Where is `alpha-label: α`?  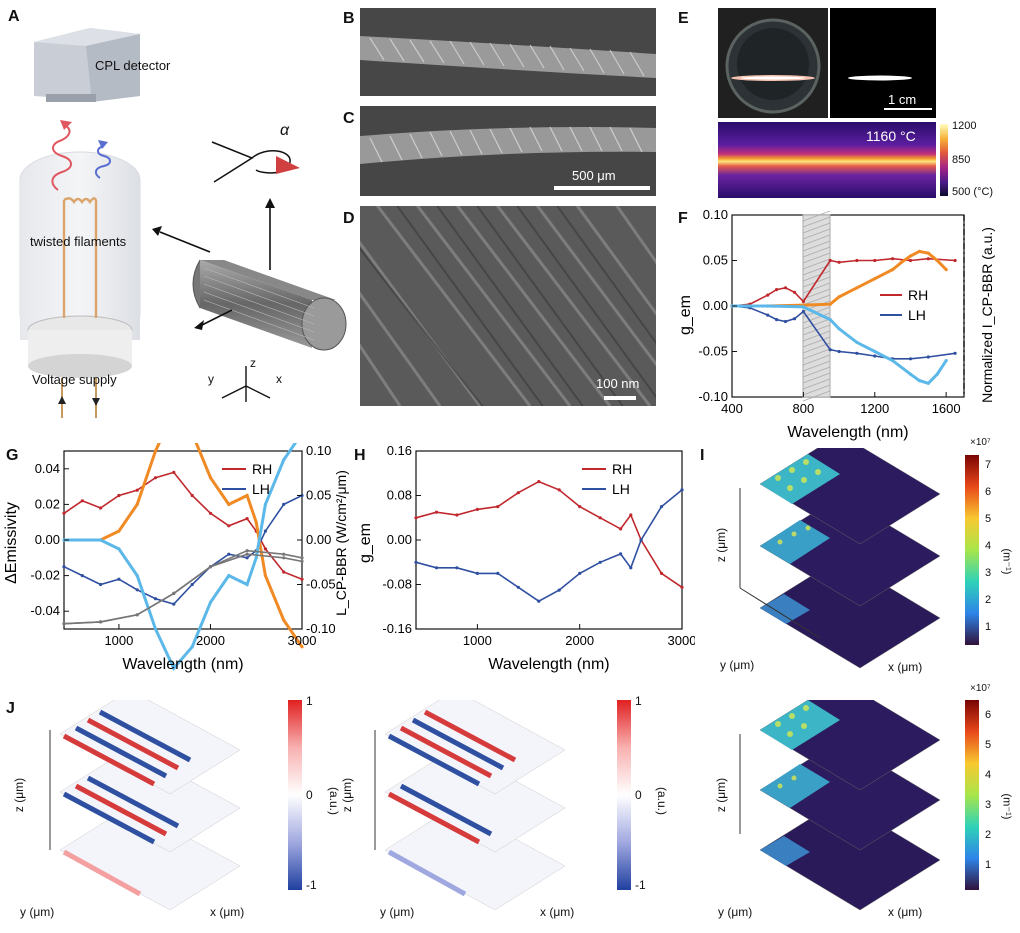 alpha-label: α is located at coordinates (285, 130).